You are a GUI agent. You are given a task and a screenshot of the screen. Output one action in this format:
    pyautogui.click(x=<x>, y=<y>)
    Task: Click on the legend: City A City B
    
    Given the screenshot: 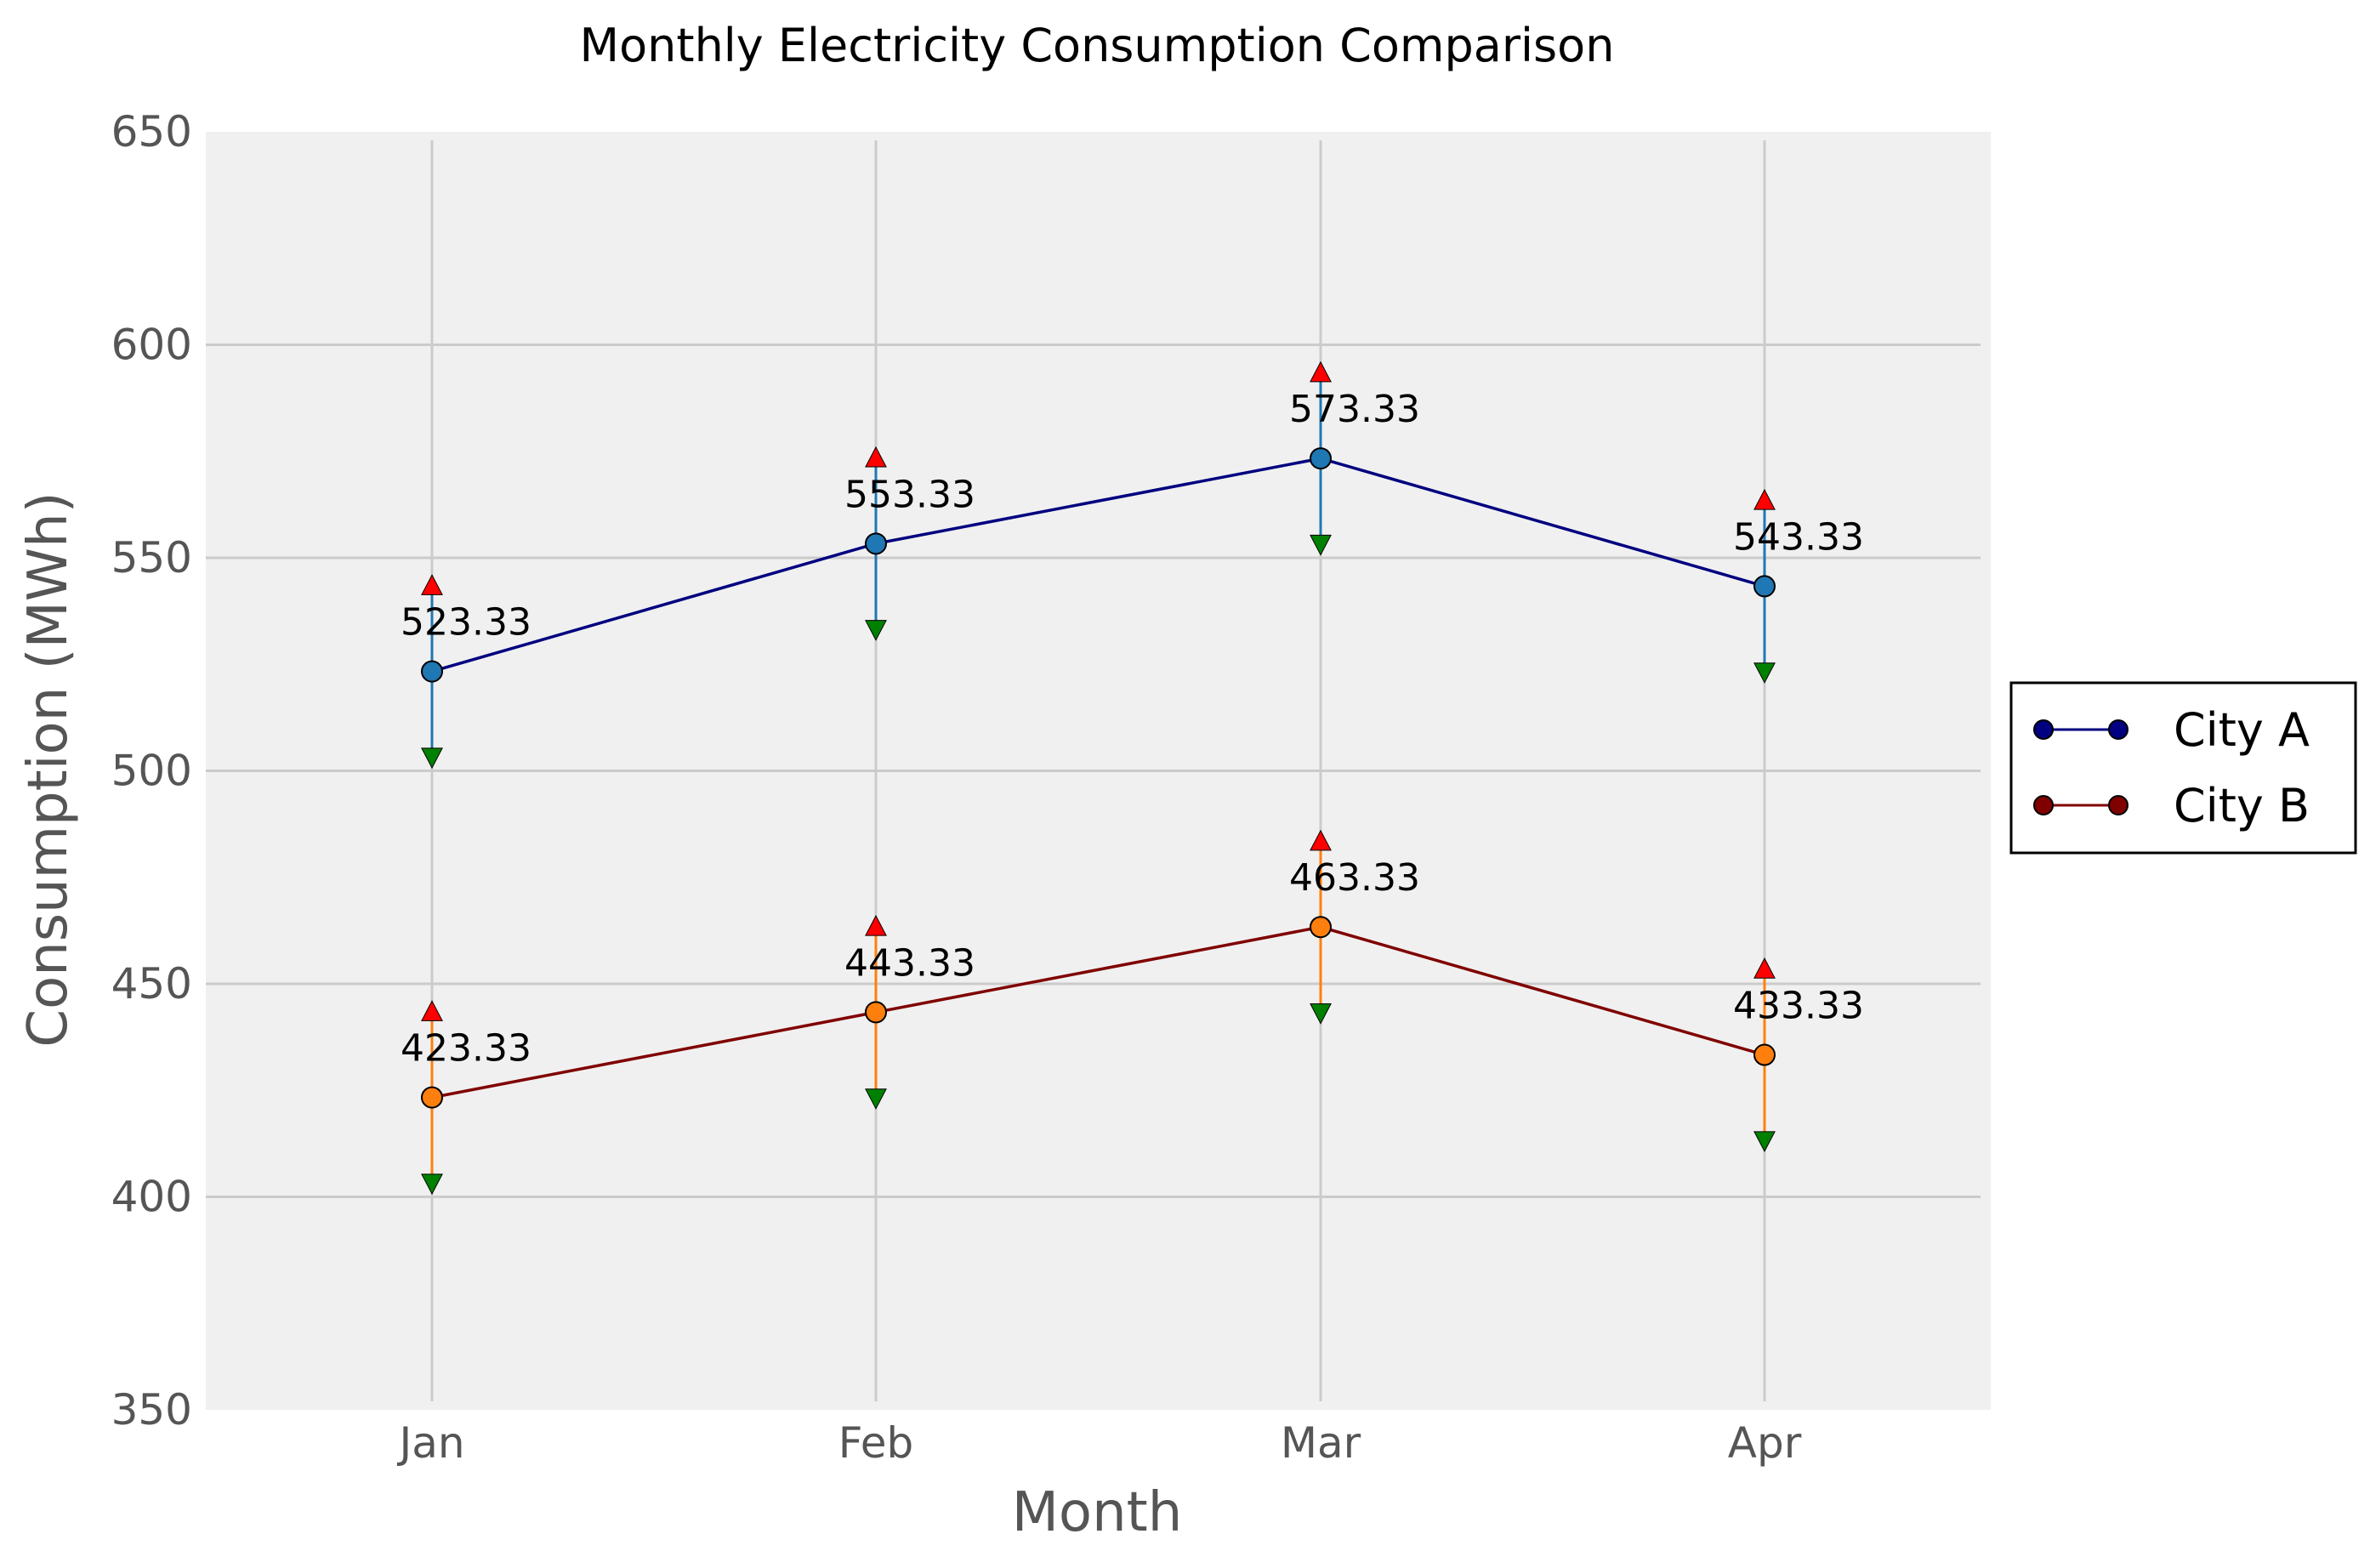 What is the action you would take?
    pyautogui.click(x=2183, y=768)
    